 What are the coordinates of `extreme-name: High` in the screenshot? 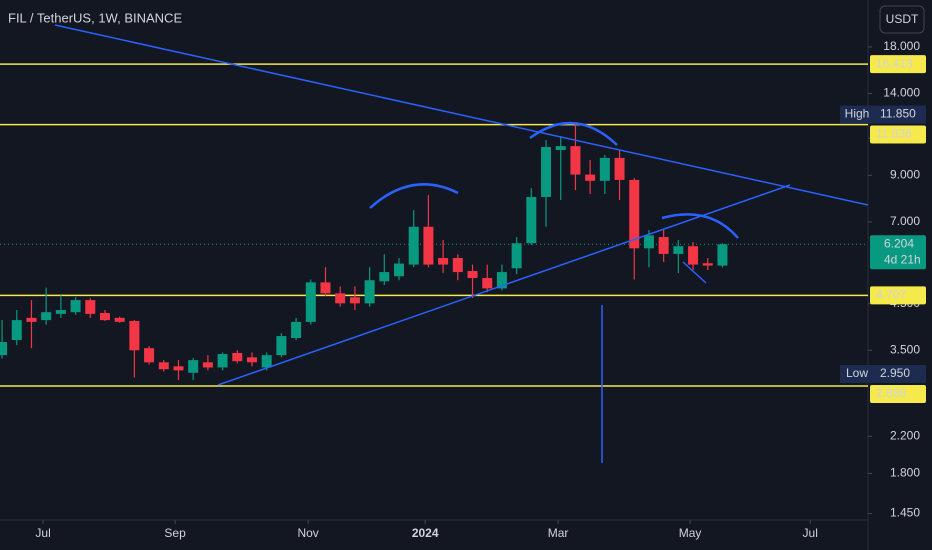 It's located at (857, 114).